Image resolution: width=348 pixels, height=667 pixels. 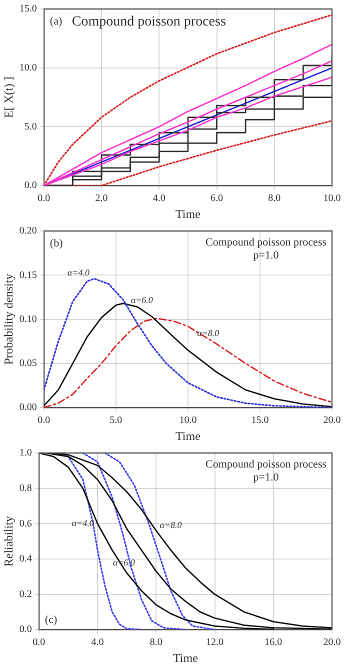 What do you see at coordinates (8, 97) in the screenshot?
I see `y-axis-title: E[ X(t) ]` at bounding box center [8, 97].